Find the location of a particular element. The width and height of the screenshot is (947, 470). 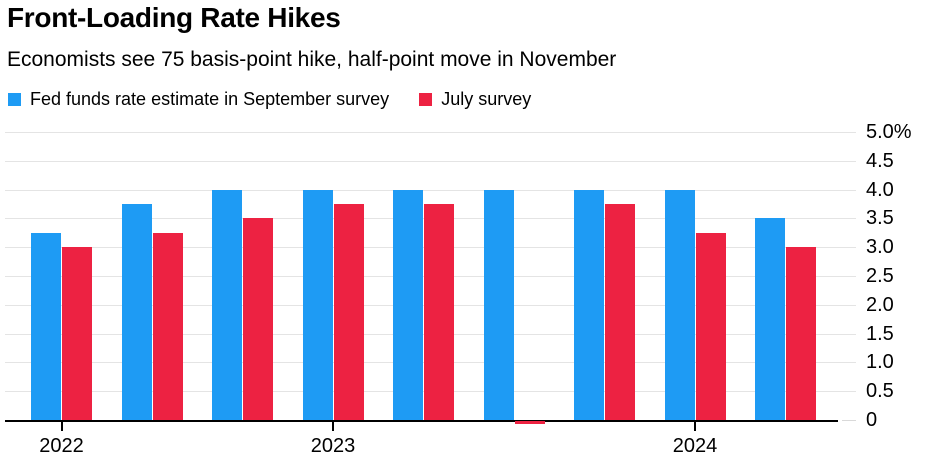

x-axis-label-2023: 2023 is located at coordinates (333, 446).